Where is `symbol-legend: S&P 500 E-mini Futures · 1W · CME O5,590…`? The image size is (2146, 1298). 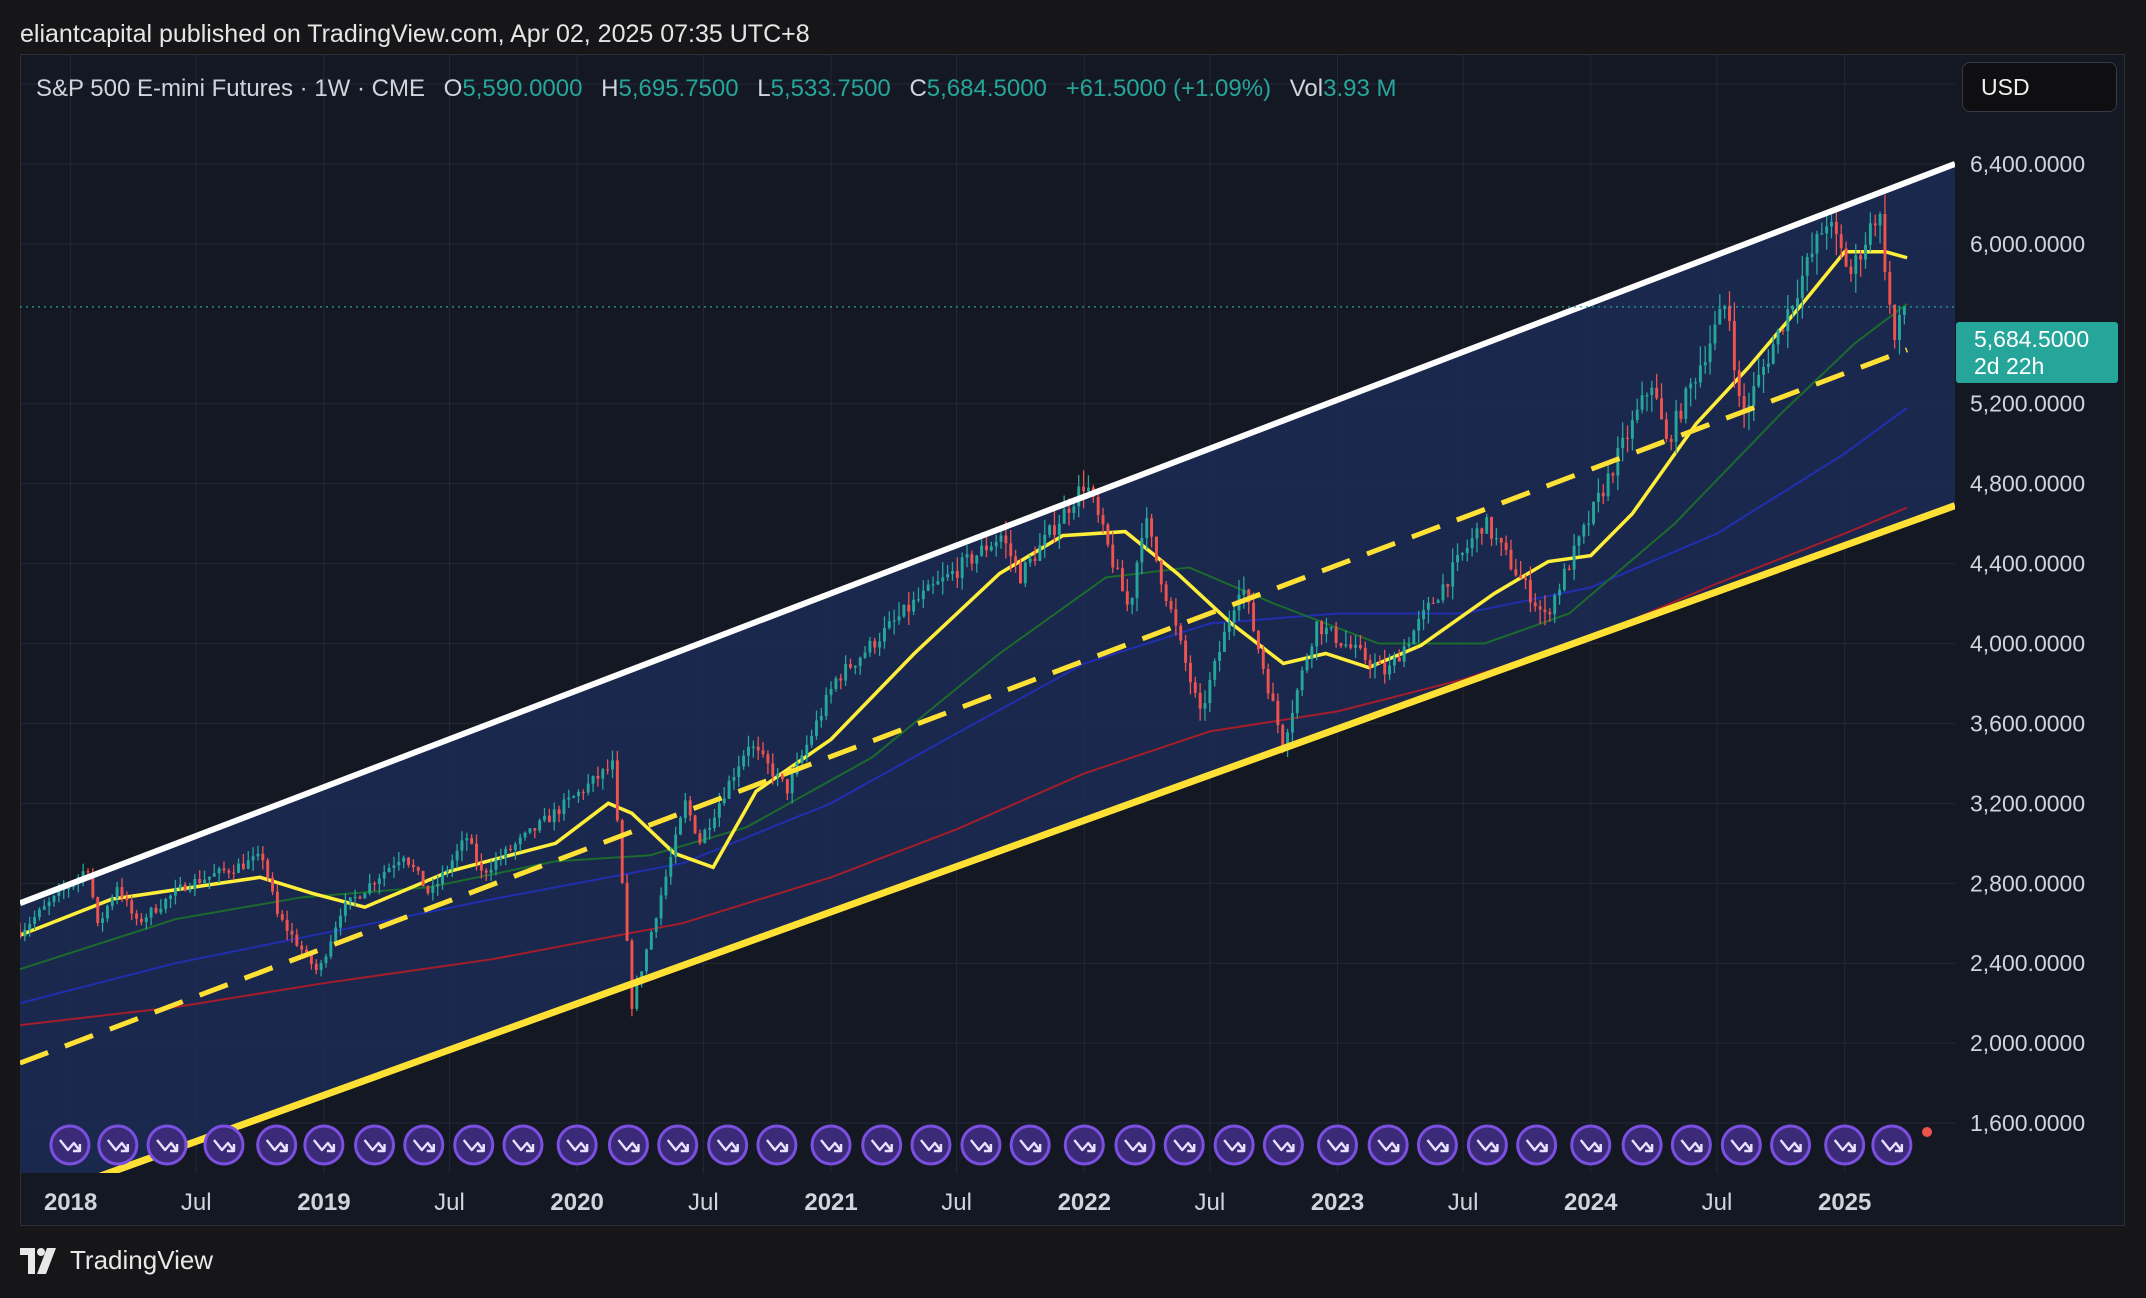
symbol-legend: S&P 500 E-mini Futures · 1W · CME O5,590… is located at coordinates (716, 89).